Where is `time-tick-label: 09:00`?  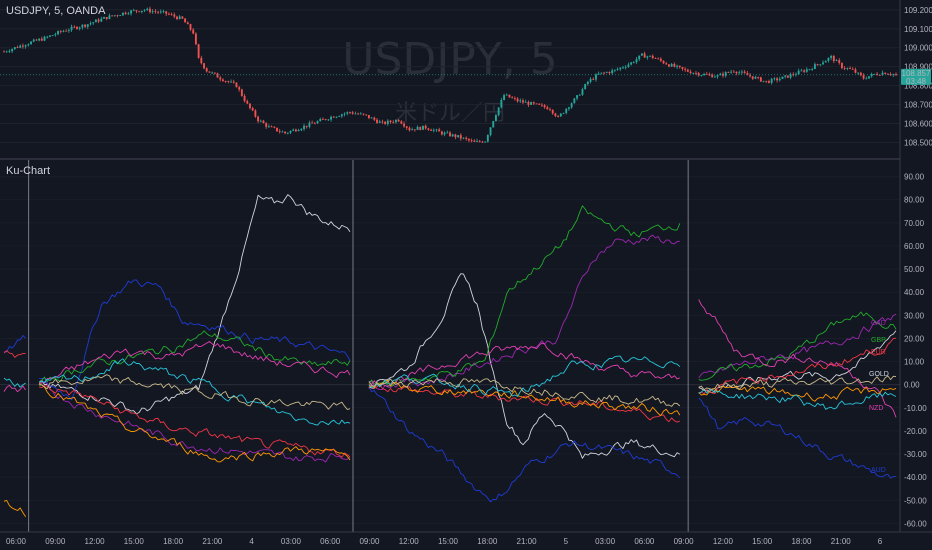 time-tick-label: 09:00 is located at coordinates (369, 541).